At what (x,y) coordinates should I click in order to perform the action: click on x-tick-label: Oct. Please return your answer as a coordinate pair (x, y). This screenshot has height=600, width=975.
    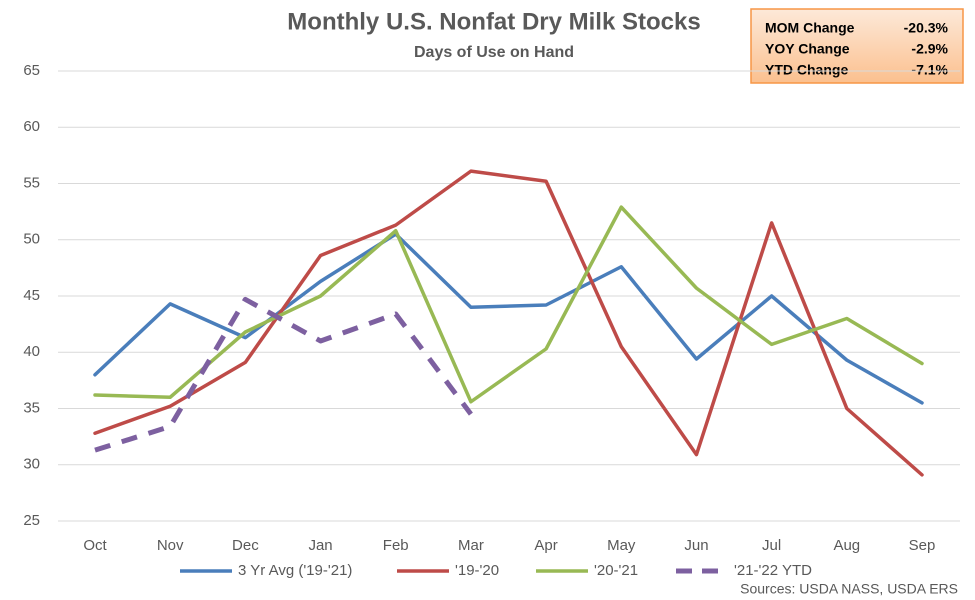
    Looking at the image, I should click on (95, 545).